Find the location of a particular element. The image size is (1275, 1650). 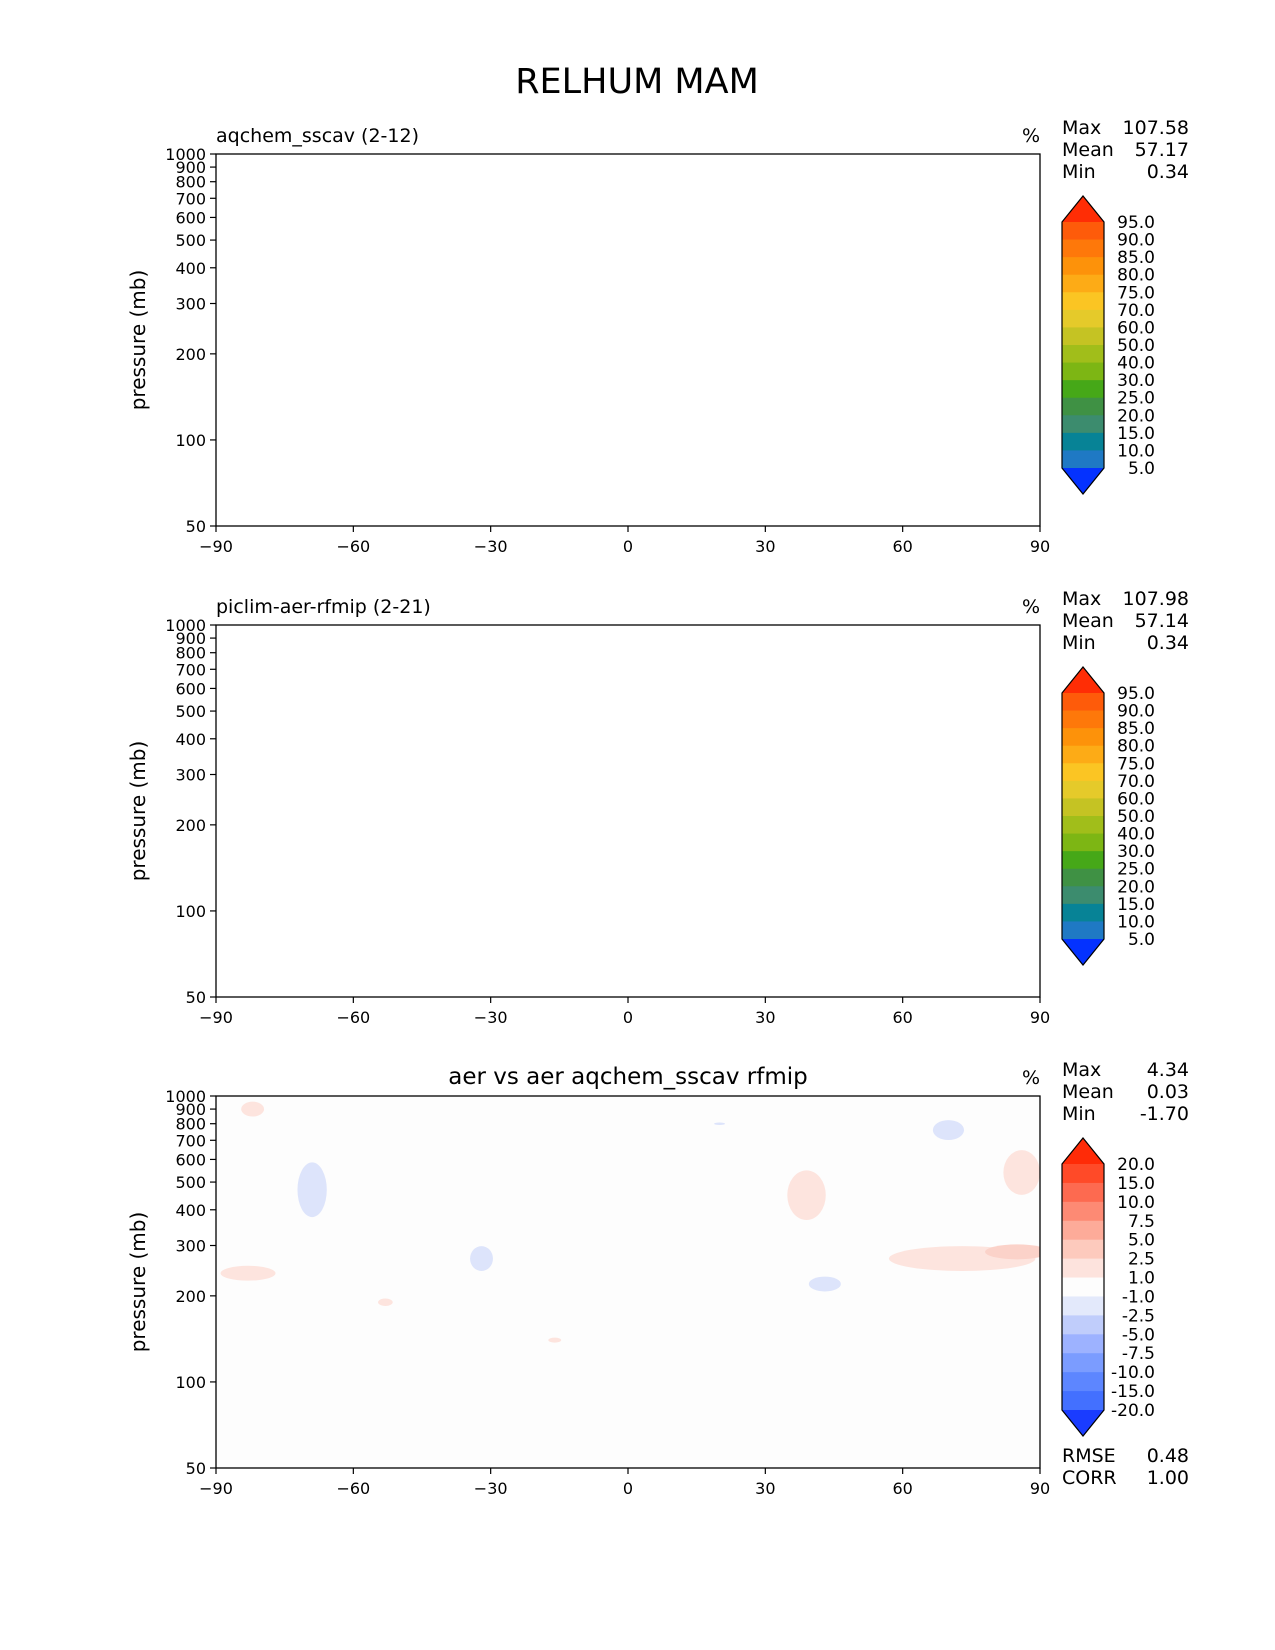

colorbar-tick-label: 50.0 is located at coordinates (1136, 346).